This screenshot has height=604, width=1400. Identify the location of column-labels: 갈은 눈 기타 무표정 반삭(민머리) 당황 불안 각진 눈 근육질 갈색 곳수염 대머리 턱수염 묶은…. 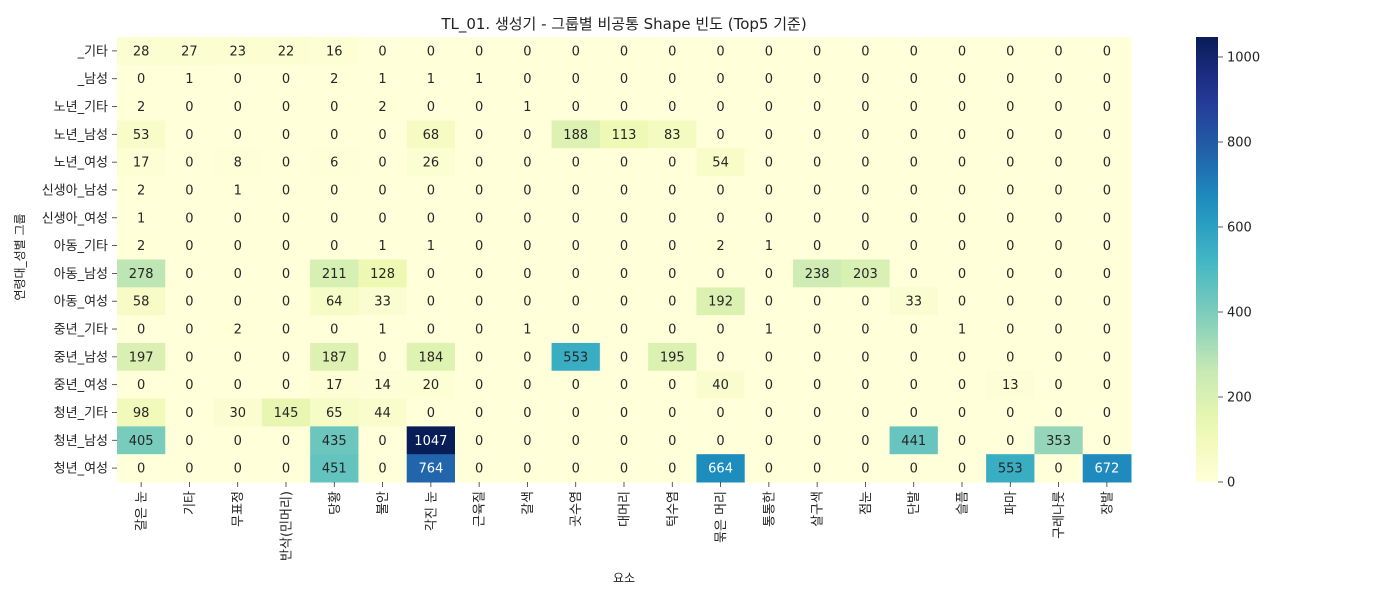
(625, 521).